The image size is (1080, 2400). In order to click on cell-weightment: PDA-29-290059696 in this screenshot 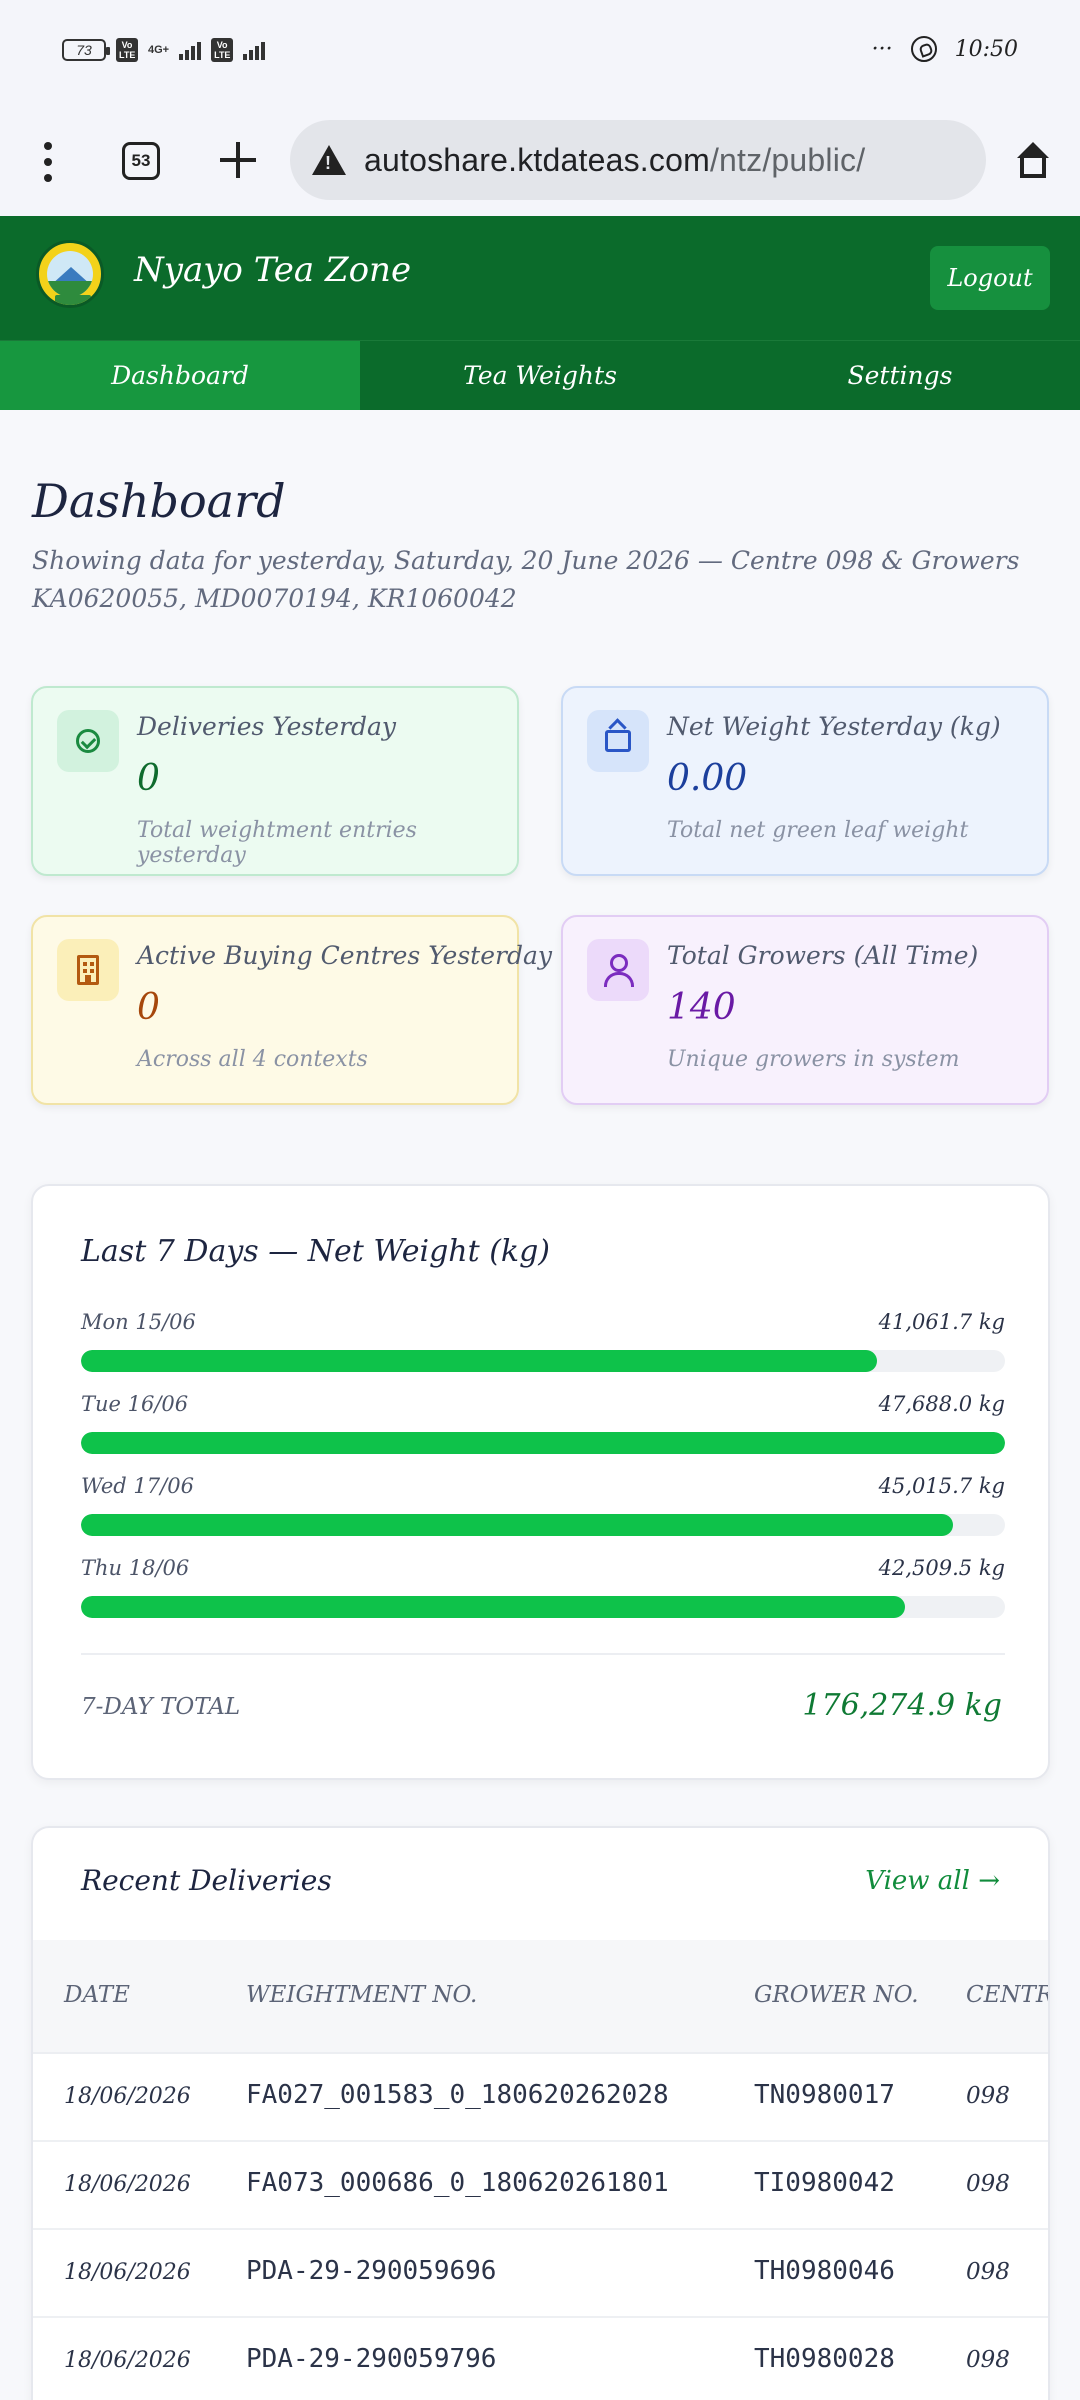, I will do `click(371, 2271)`.